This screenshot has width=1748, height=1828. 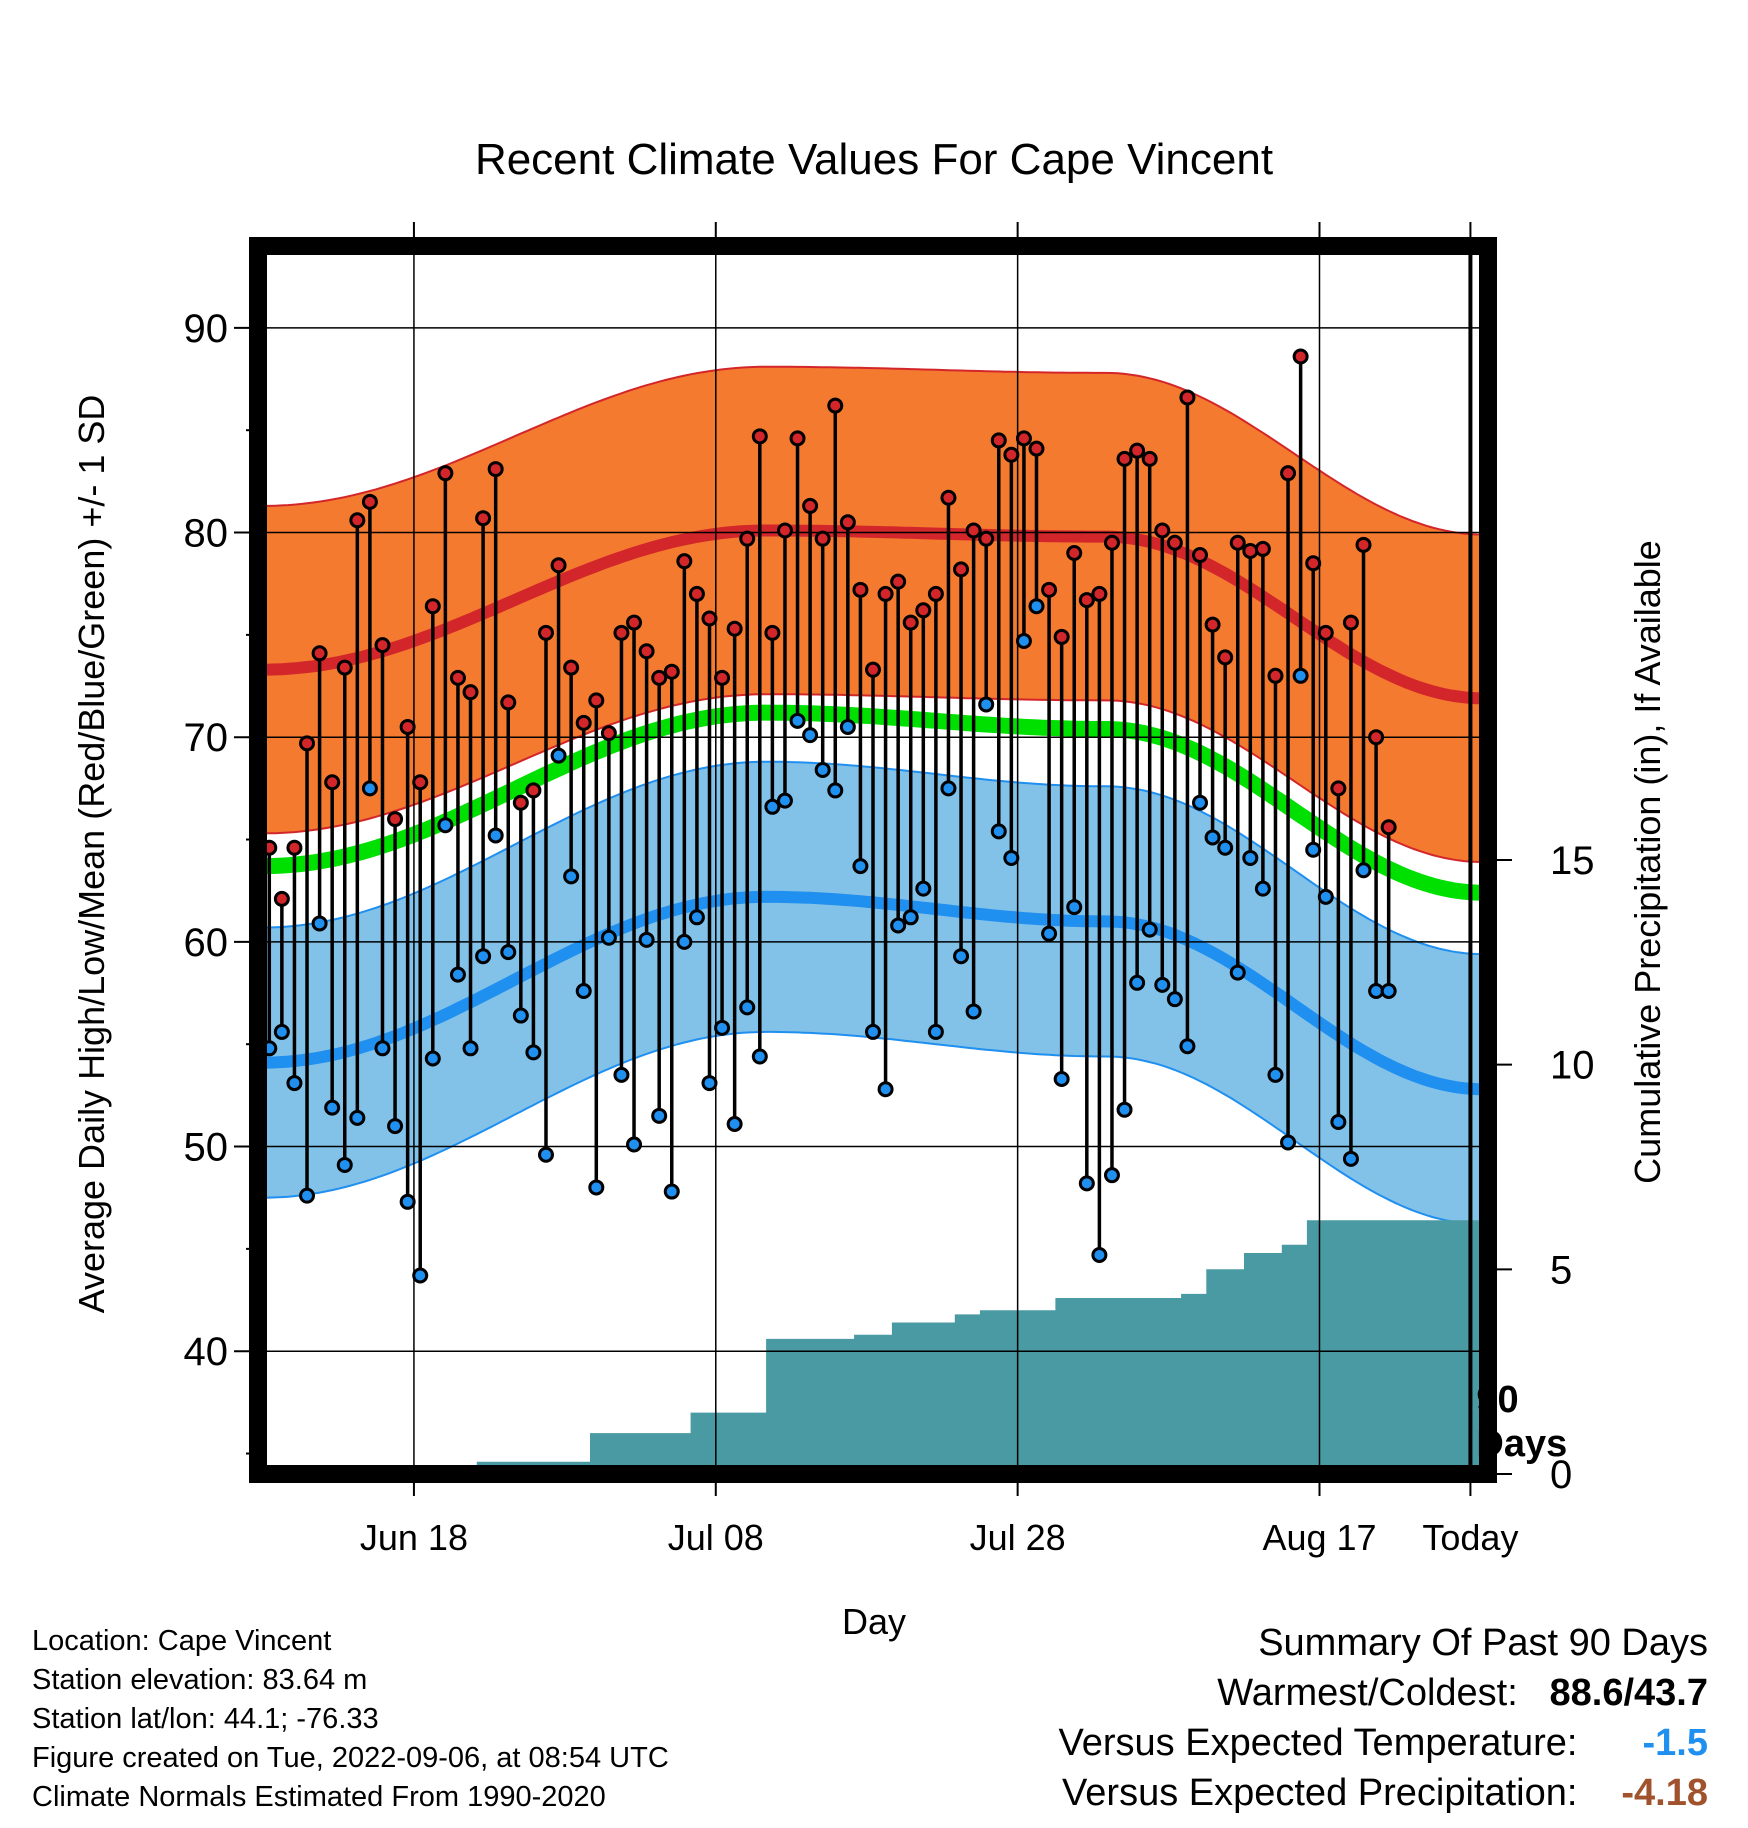 I want to click on y-tick-label: 90, so click(x=206, y=329).